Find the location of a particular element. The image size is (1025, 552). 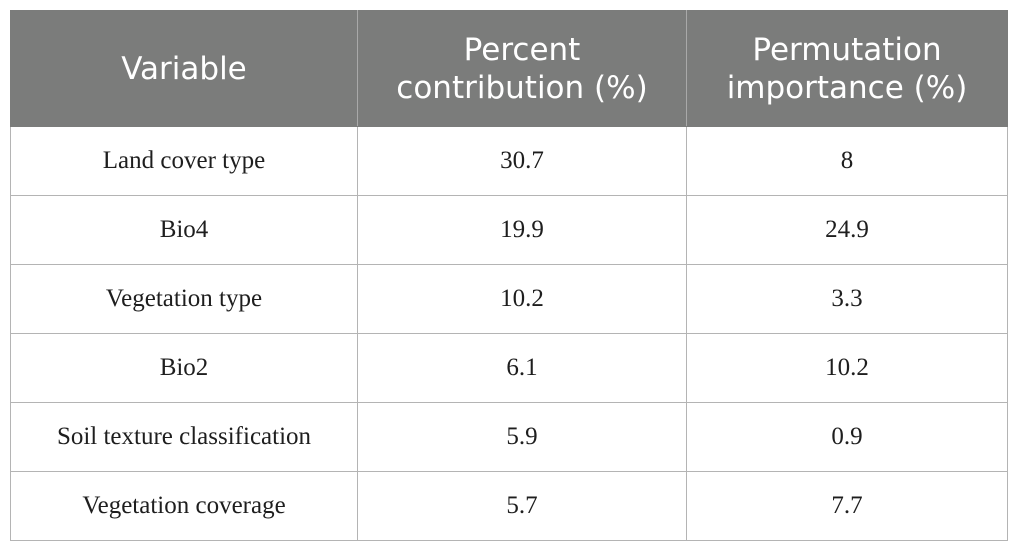

header-permutation-importance: Permutation importance (%) is located at coordinates (847, 68).